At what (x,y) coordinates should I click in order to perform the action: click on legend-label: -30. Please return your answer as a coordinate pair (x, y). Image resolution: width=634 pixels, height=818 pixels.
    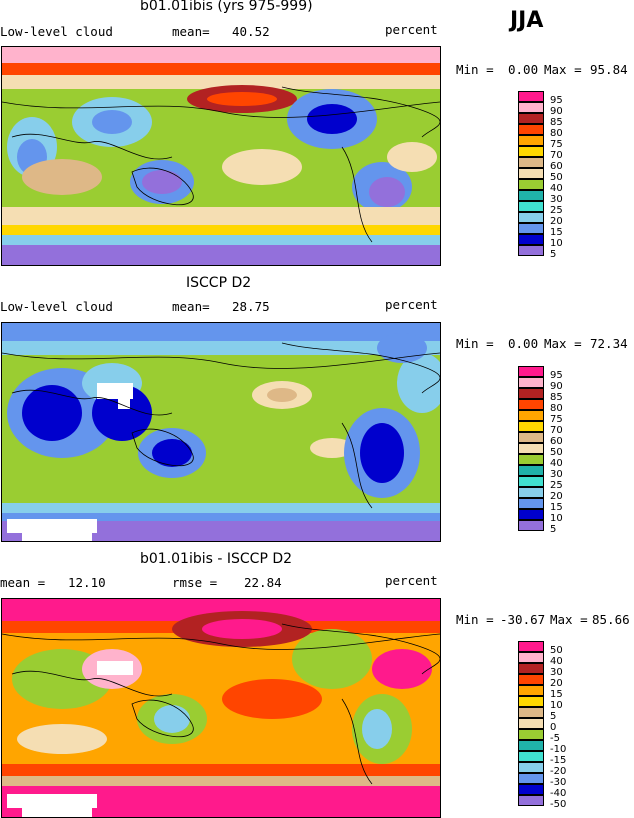
    Looking at the image, I should click on (558, 782).